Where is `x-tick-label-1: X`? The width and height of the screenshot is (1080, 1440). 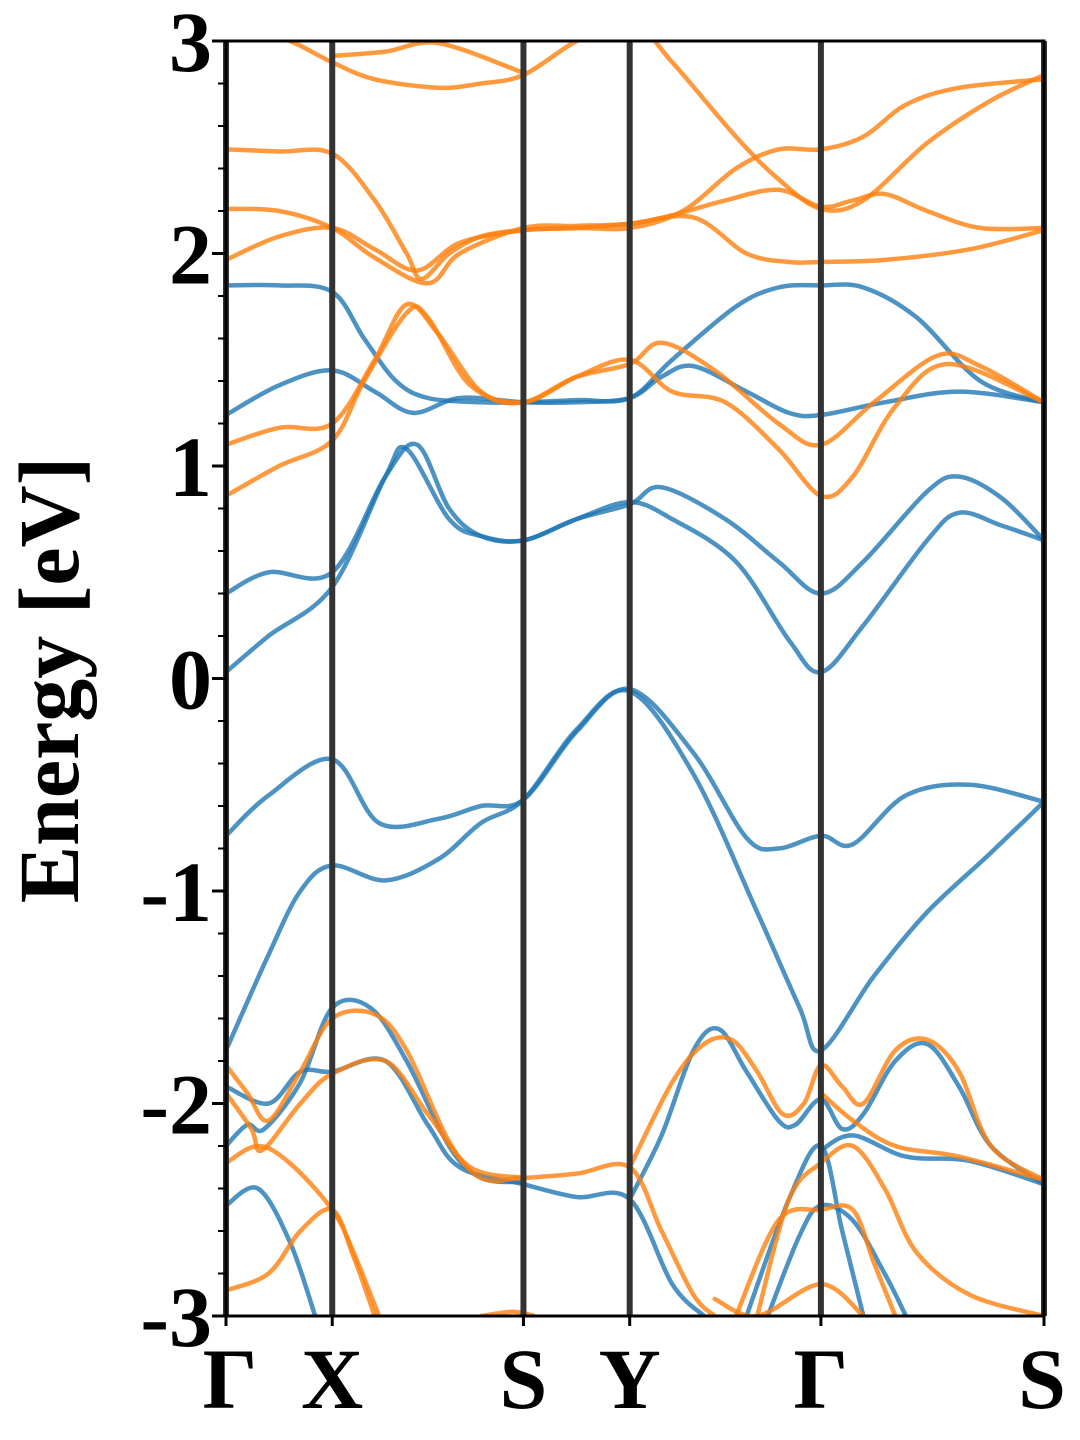
x-tick-label-1: X is located at coordinates (332, 1379).